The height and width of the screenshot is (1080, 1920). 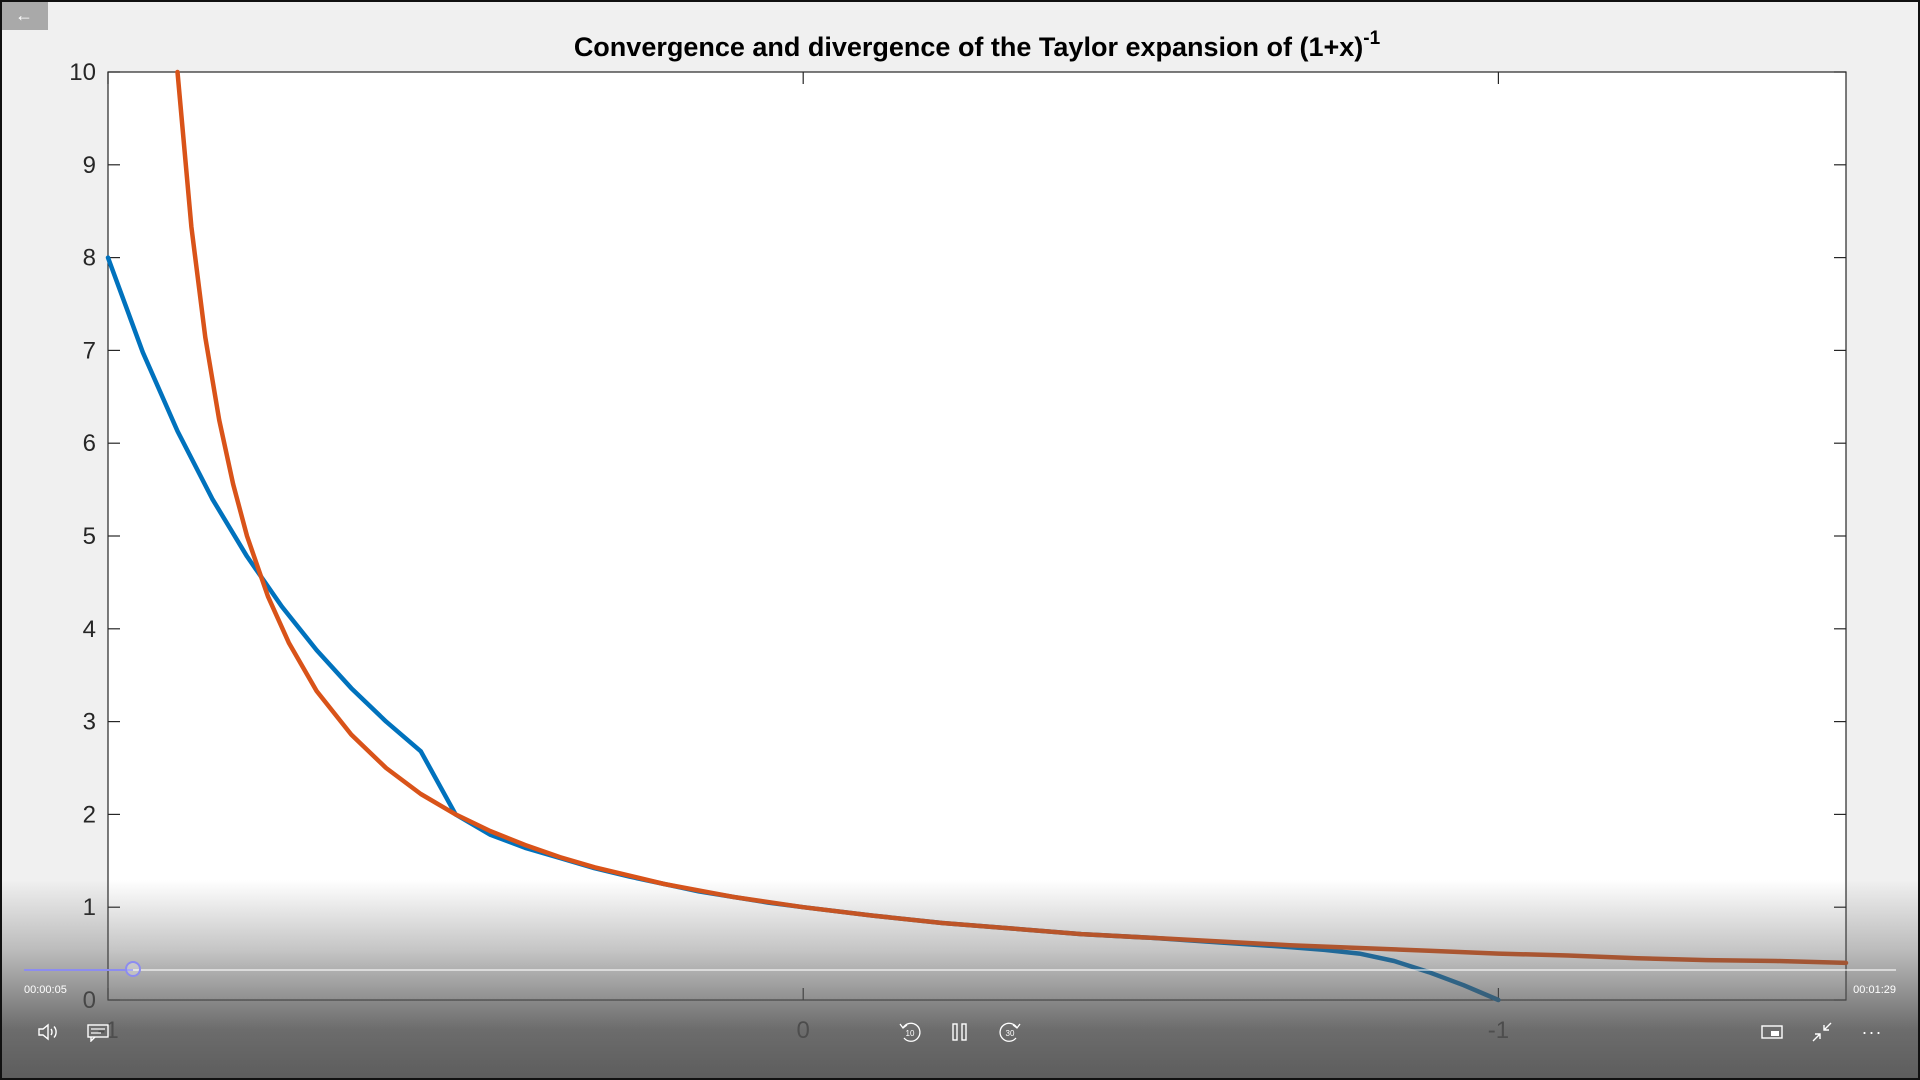 I want to click on skip-forward-button: 30, so click(x=1010, y=1032).